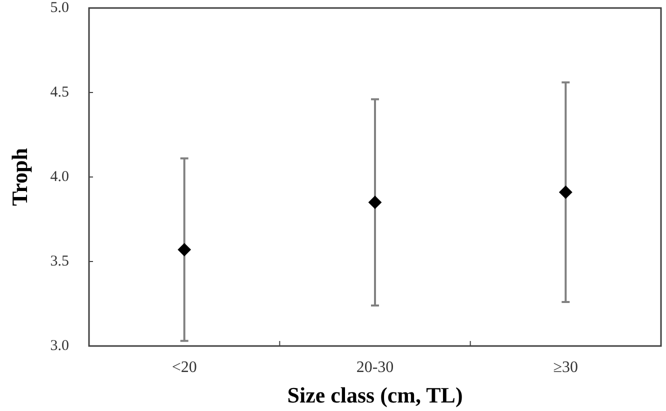 The height and width of the screenshot is (411, 666). What do you see at coordinates (59, 8) in the screenshot?
I see `y-tick-label: 5.0` at bounding box center [59, 8].